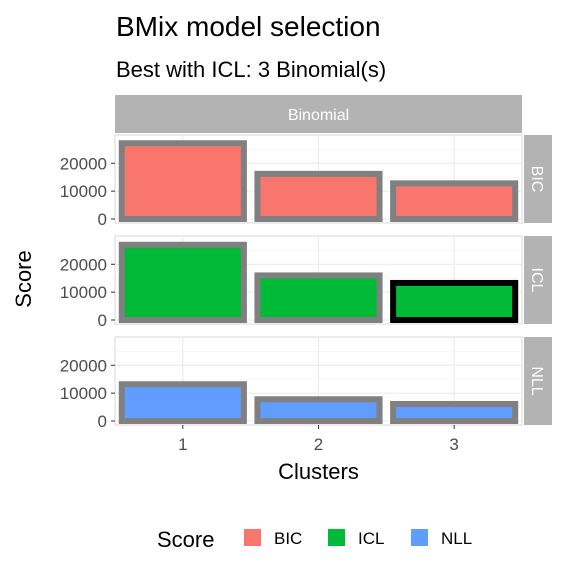 The height and width of the screenshot is (581, 576). I want to click on panel-nll: 0 10000 20000 NLL, so click(306, 383).